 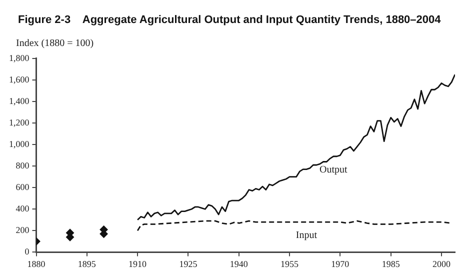 What do you see at coordinates (19, 122) in the screenshot?
I see `y-tick-label: 1,200` at bounding box center [19, 122].